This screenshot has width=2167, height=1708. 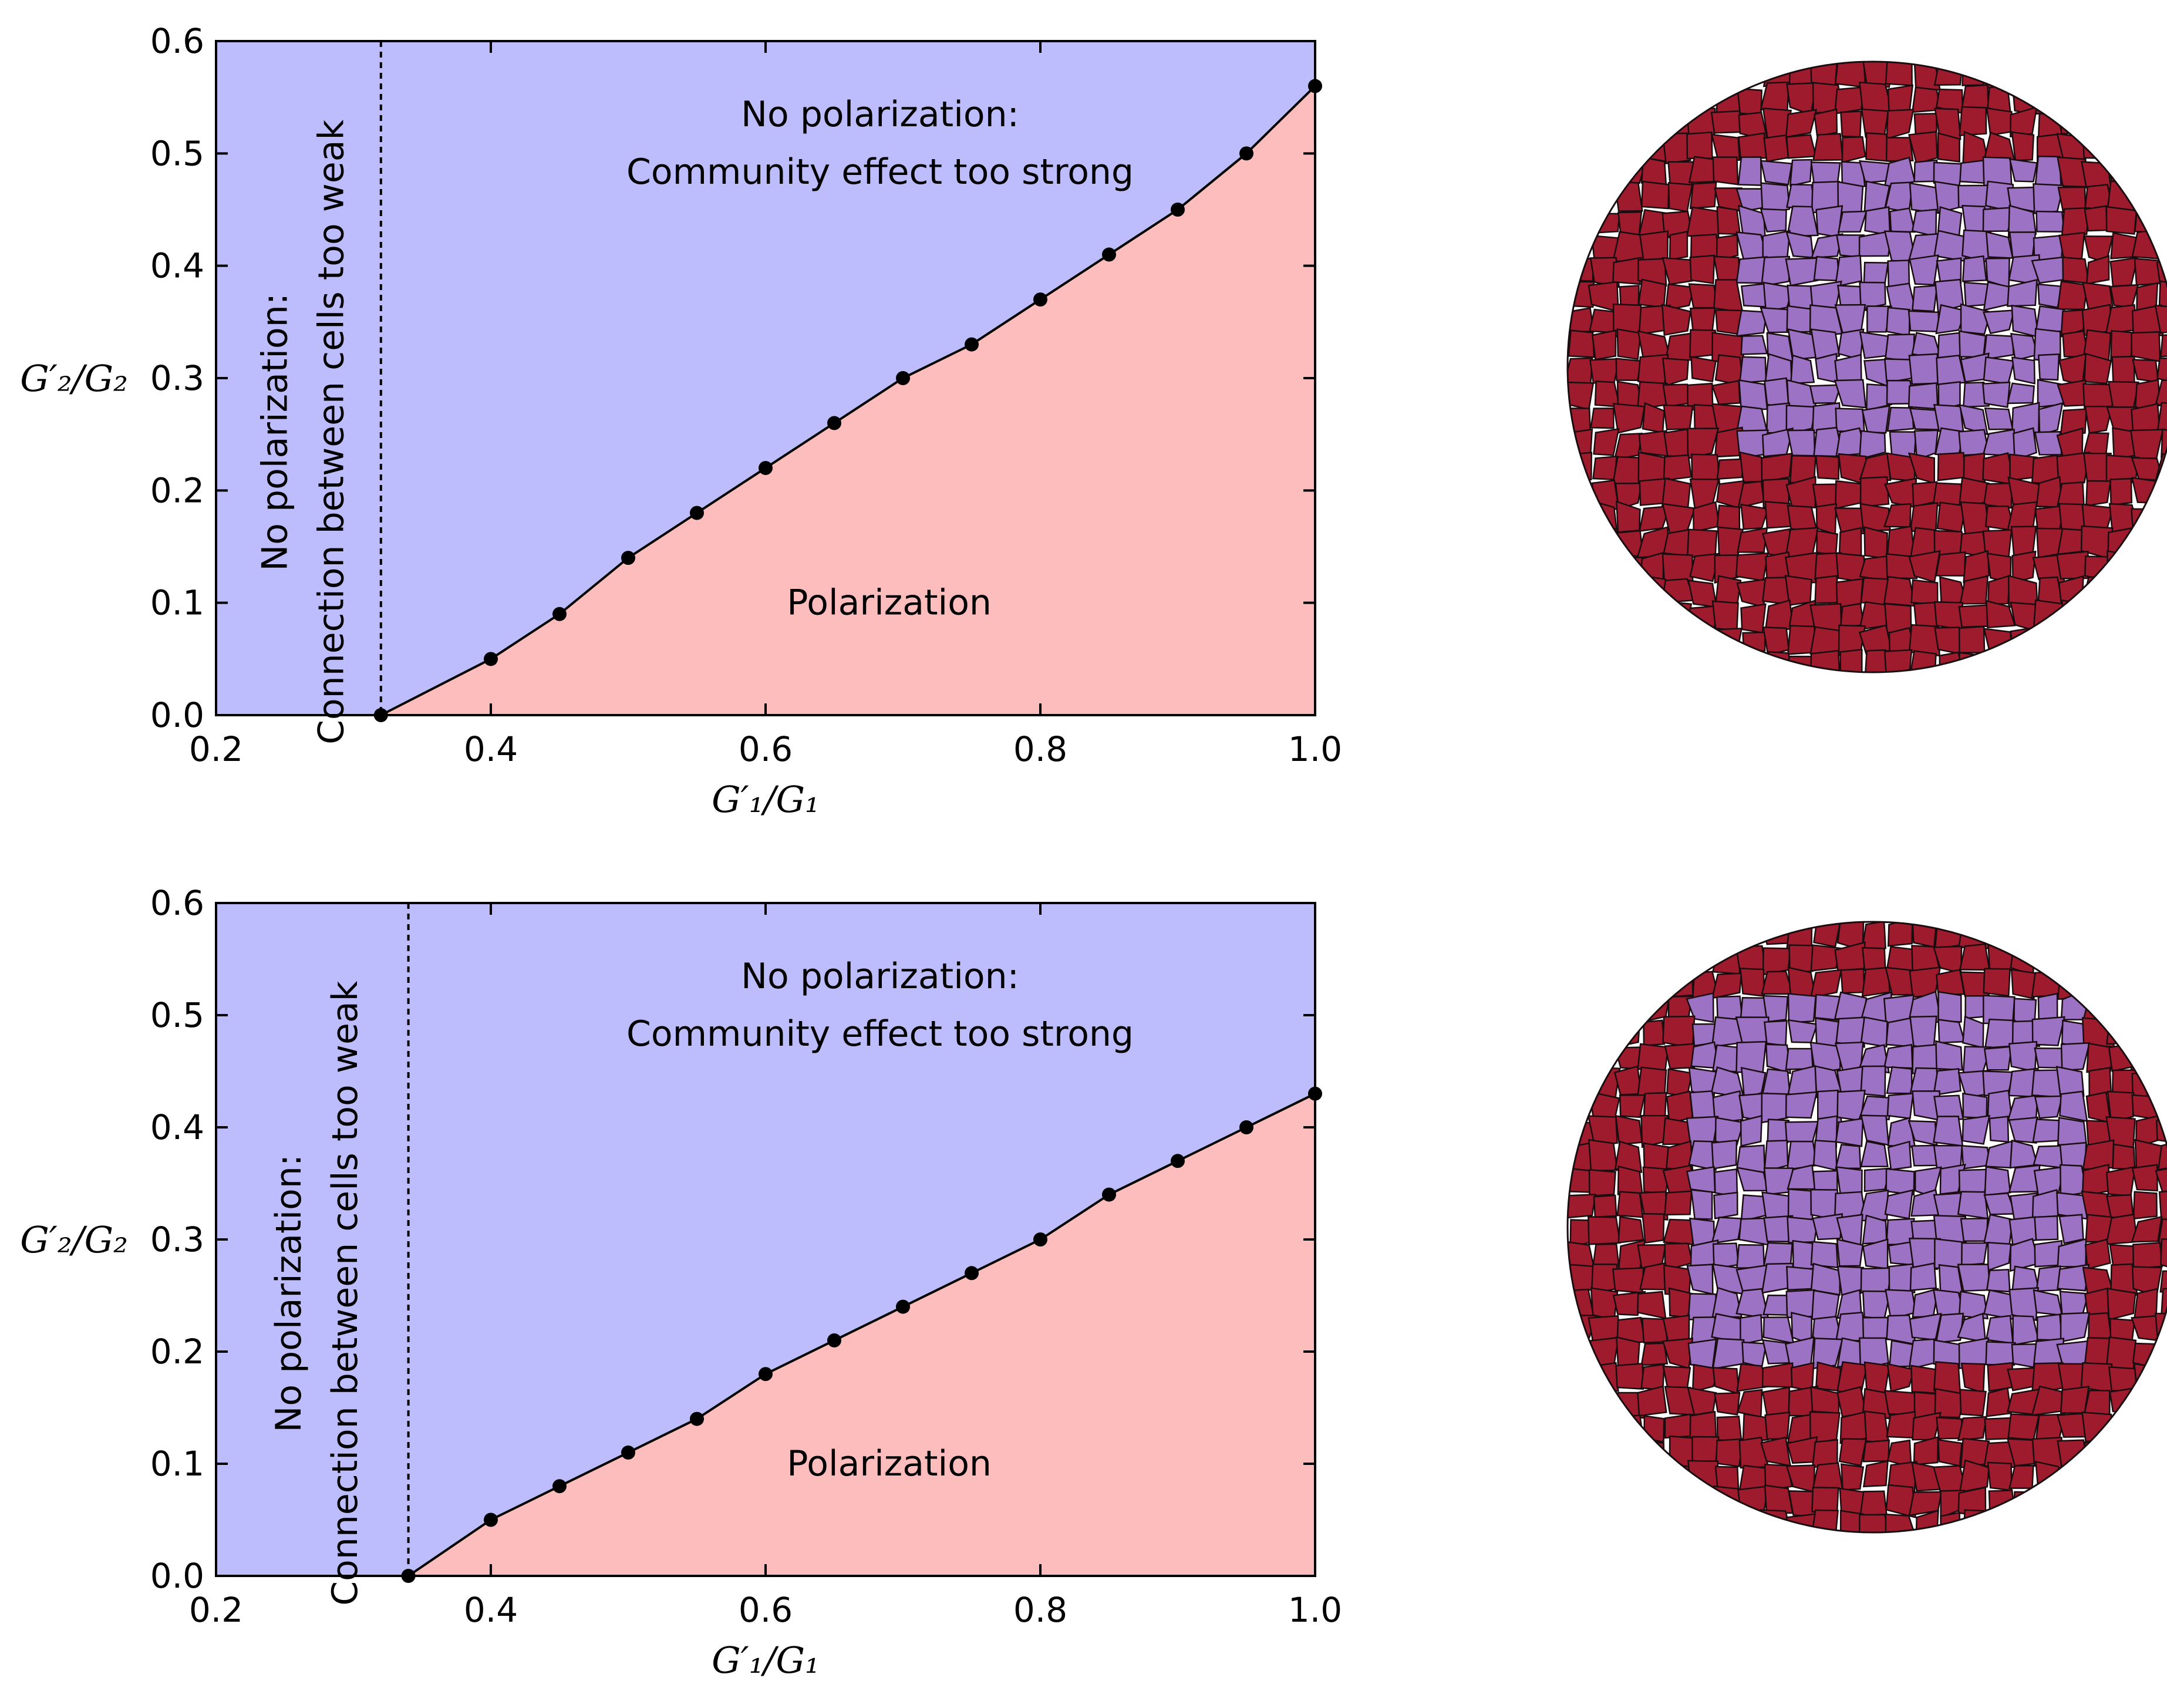 What do you see at coordinates (1867, 1227) in the screenshot?
I see `tissue-outline` at bounding box center [1867, 1227].